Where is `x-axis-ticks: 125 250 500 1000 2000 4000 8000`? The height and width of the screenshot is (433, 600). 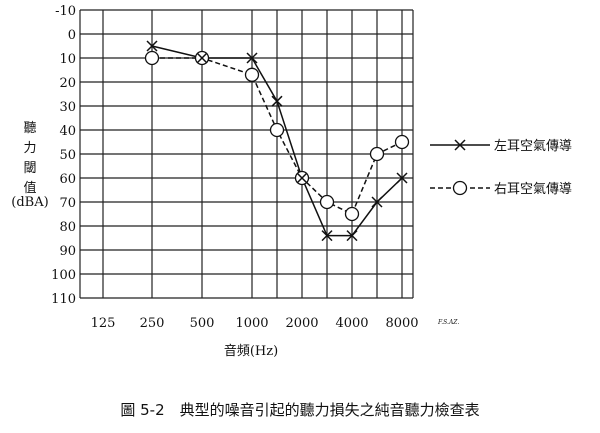
x-axis-ticks: 125 250 500 1000 2000 4000 8000 is located at coordinates (255, 323).